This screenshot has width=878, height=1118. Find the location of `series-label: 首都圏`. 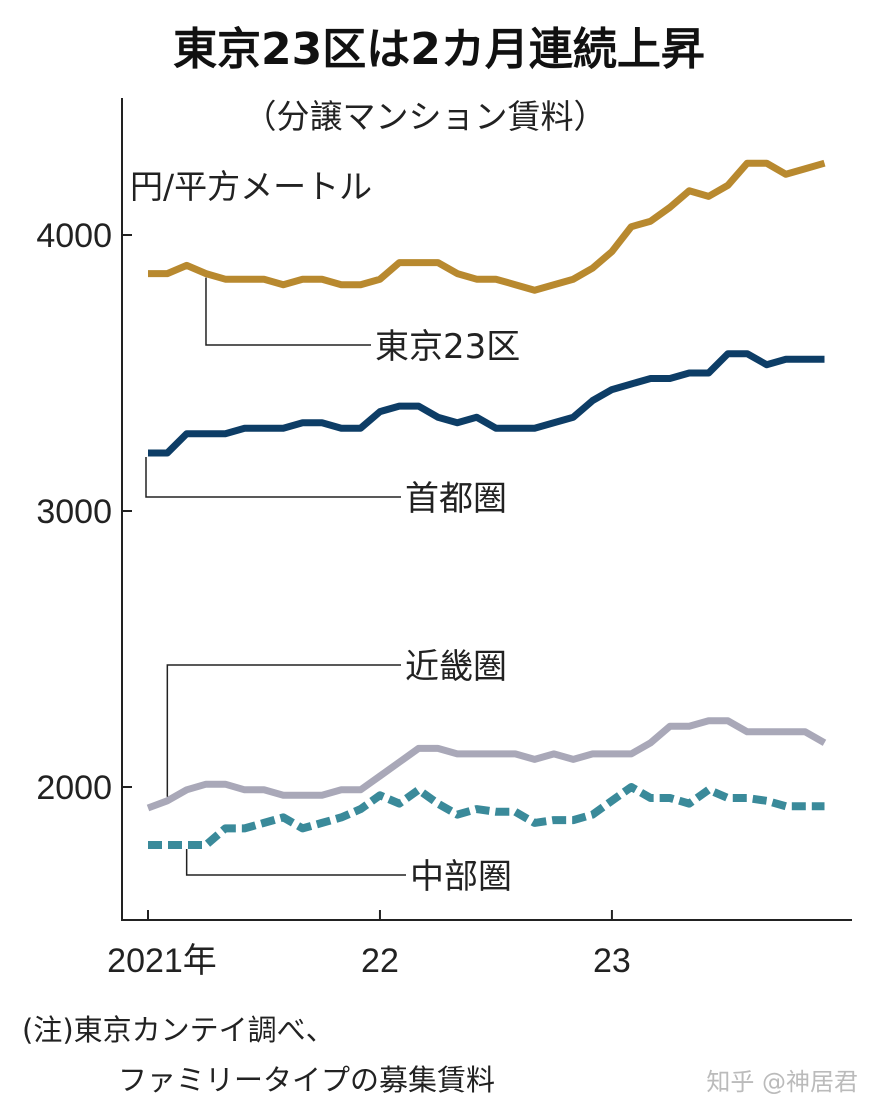

series-label: 首都圏 is located at coordinates (456, 499).